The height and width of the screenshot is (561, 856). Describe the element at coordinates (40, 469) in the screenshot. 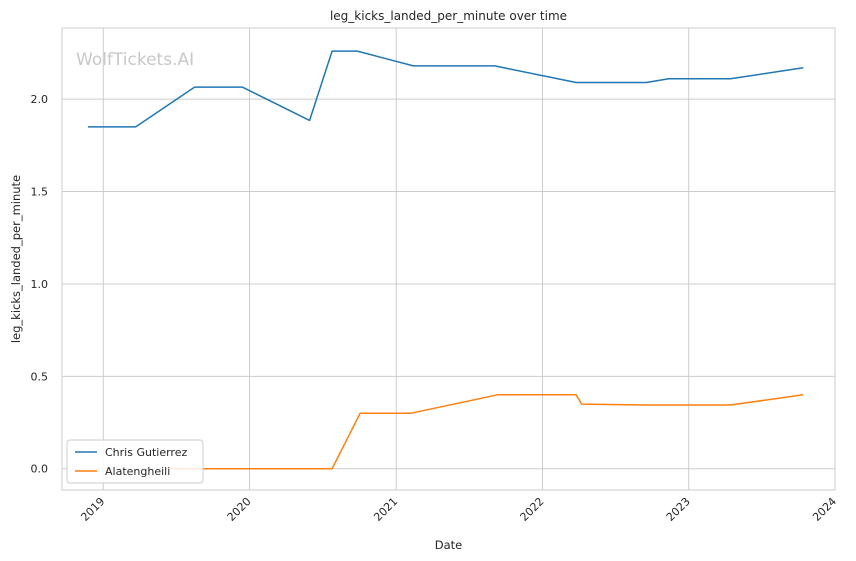

I see `y-tick-label: 0.0` at that location.